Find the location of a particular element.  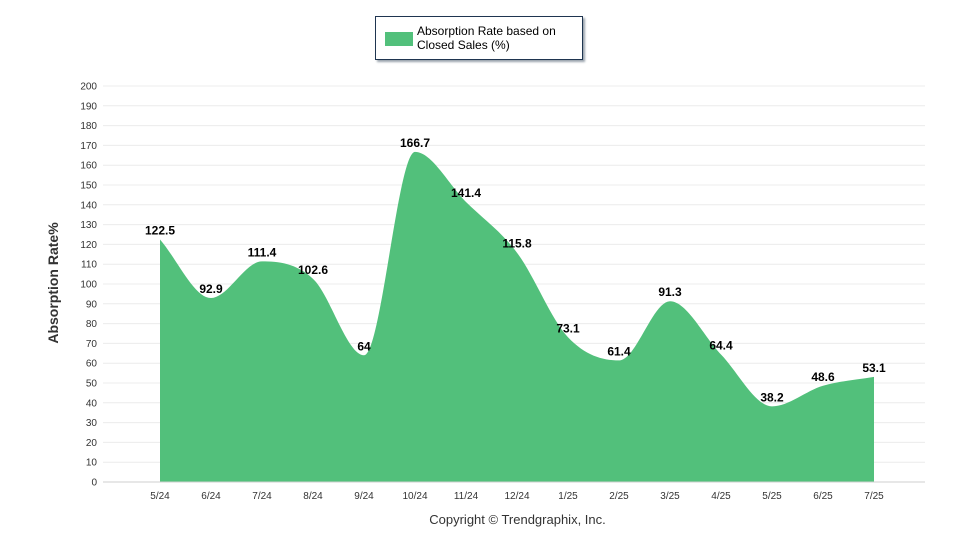

x-tick-label: 6/25 is located at coordinates (823, 496).